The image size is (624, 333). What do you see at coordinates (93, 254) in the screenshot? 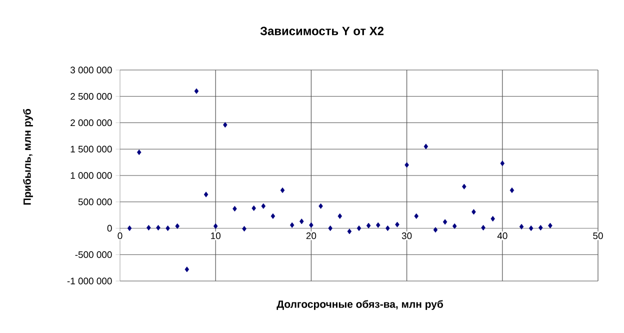
I see `y-tick-label: -500 000` at bounding box center [93, 254].